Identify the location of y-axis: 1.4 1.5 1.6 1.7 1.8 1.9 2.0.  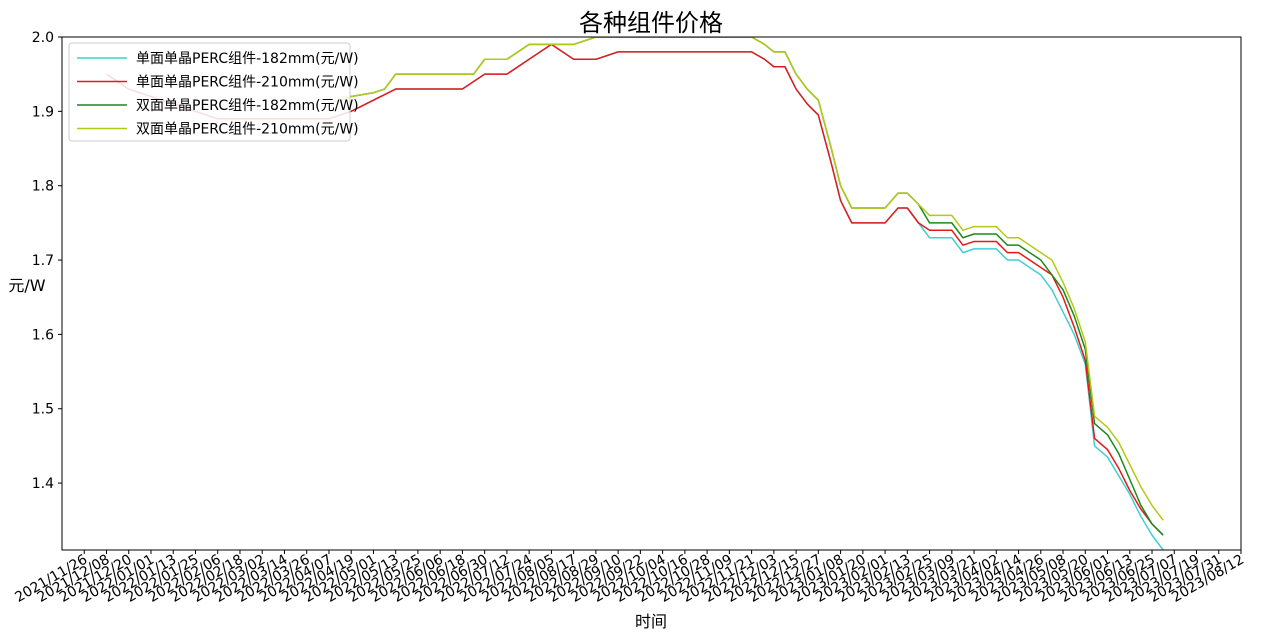
(47, 261).